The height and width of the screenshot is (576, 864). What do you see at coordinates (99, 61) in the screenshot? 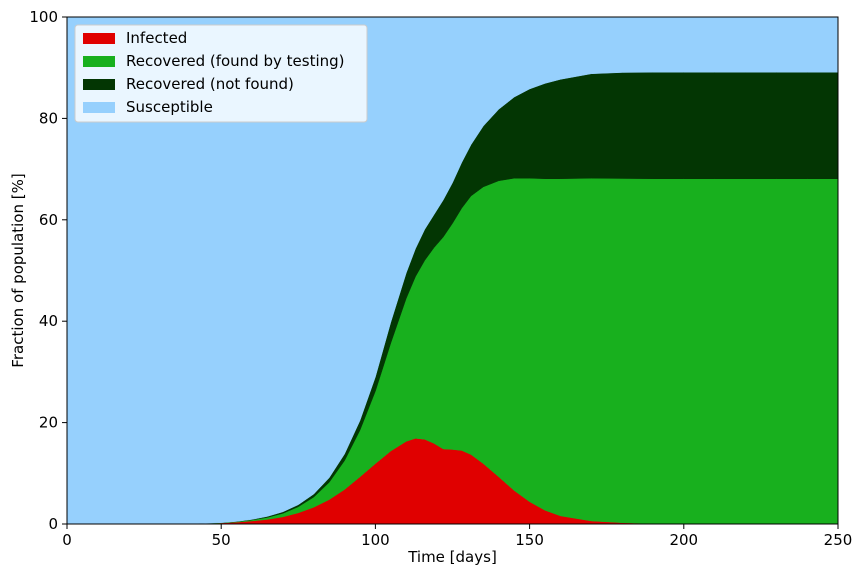
I see `legend-swatch-recovered-found-by-testing` at bounding box center [99, 61].